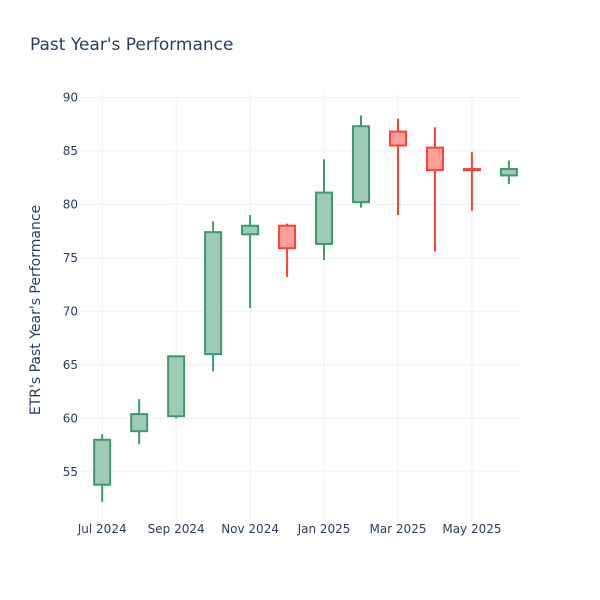 The width and height of the screenshot is (600, 600). What do you see at coordinates (70, 204) in the screenshot?
I see `y-tick-label: 80` at bounding box center [70, 204].